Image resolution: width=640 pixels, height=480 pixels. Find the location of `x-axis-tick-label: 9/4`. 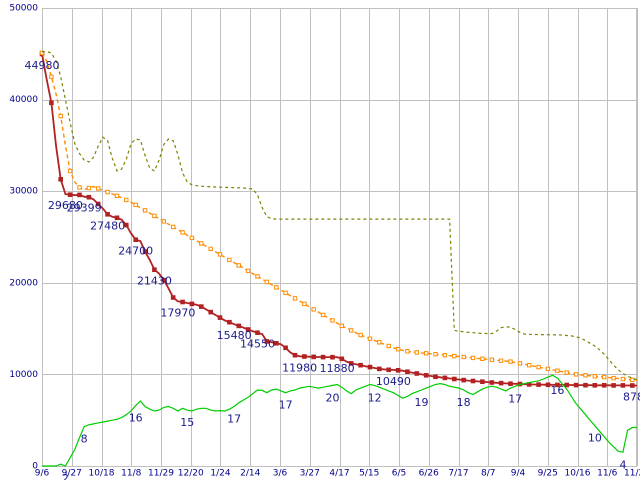

x-axis-tick-label: 9/4 is located at coordinates (518, 474).